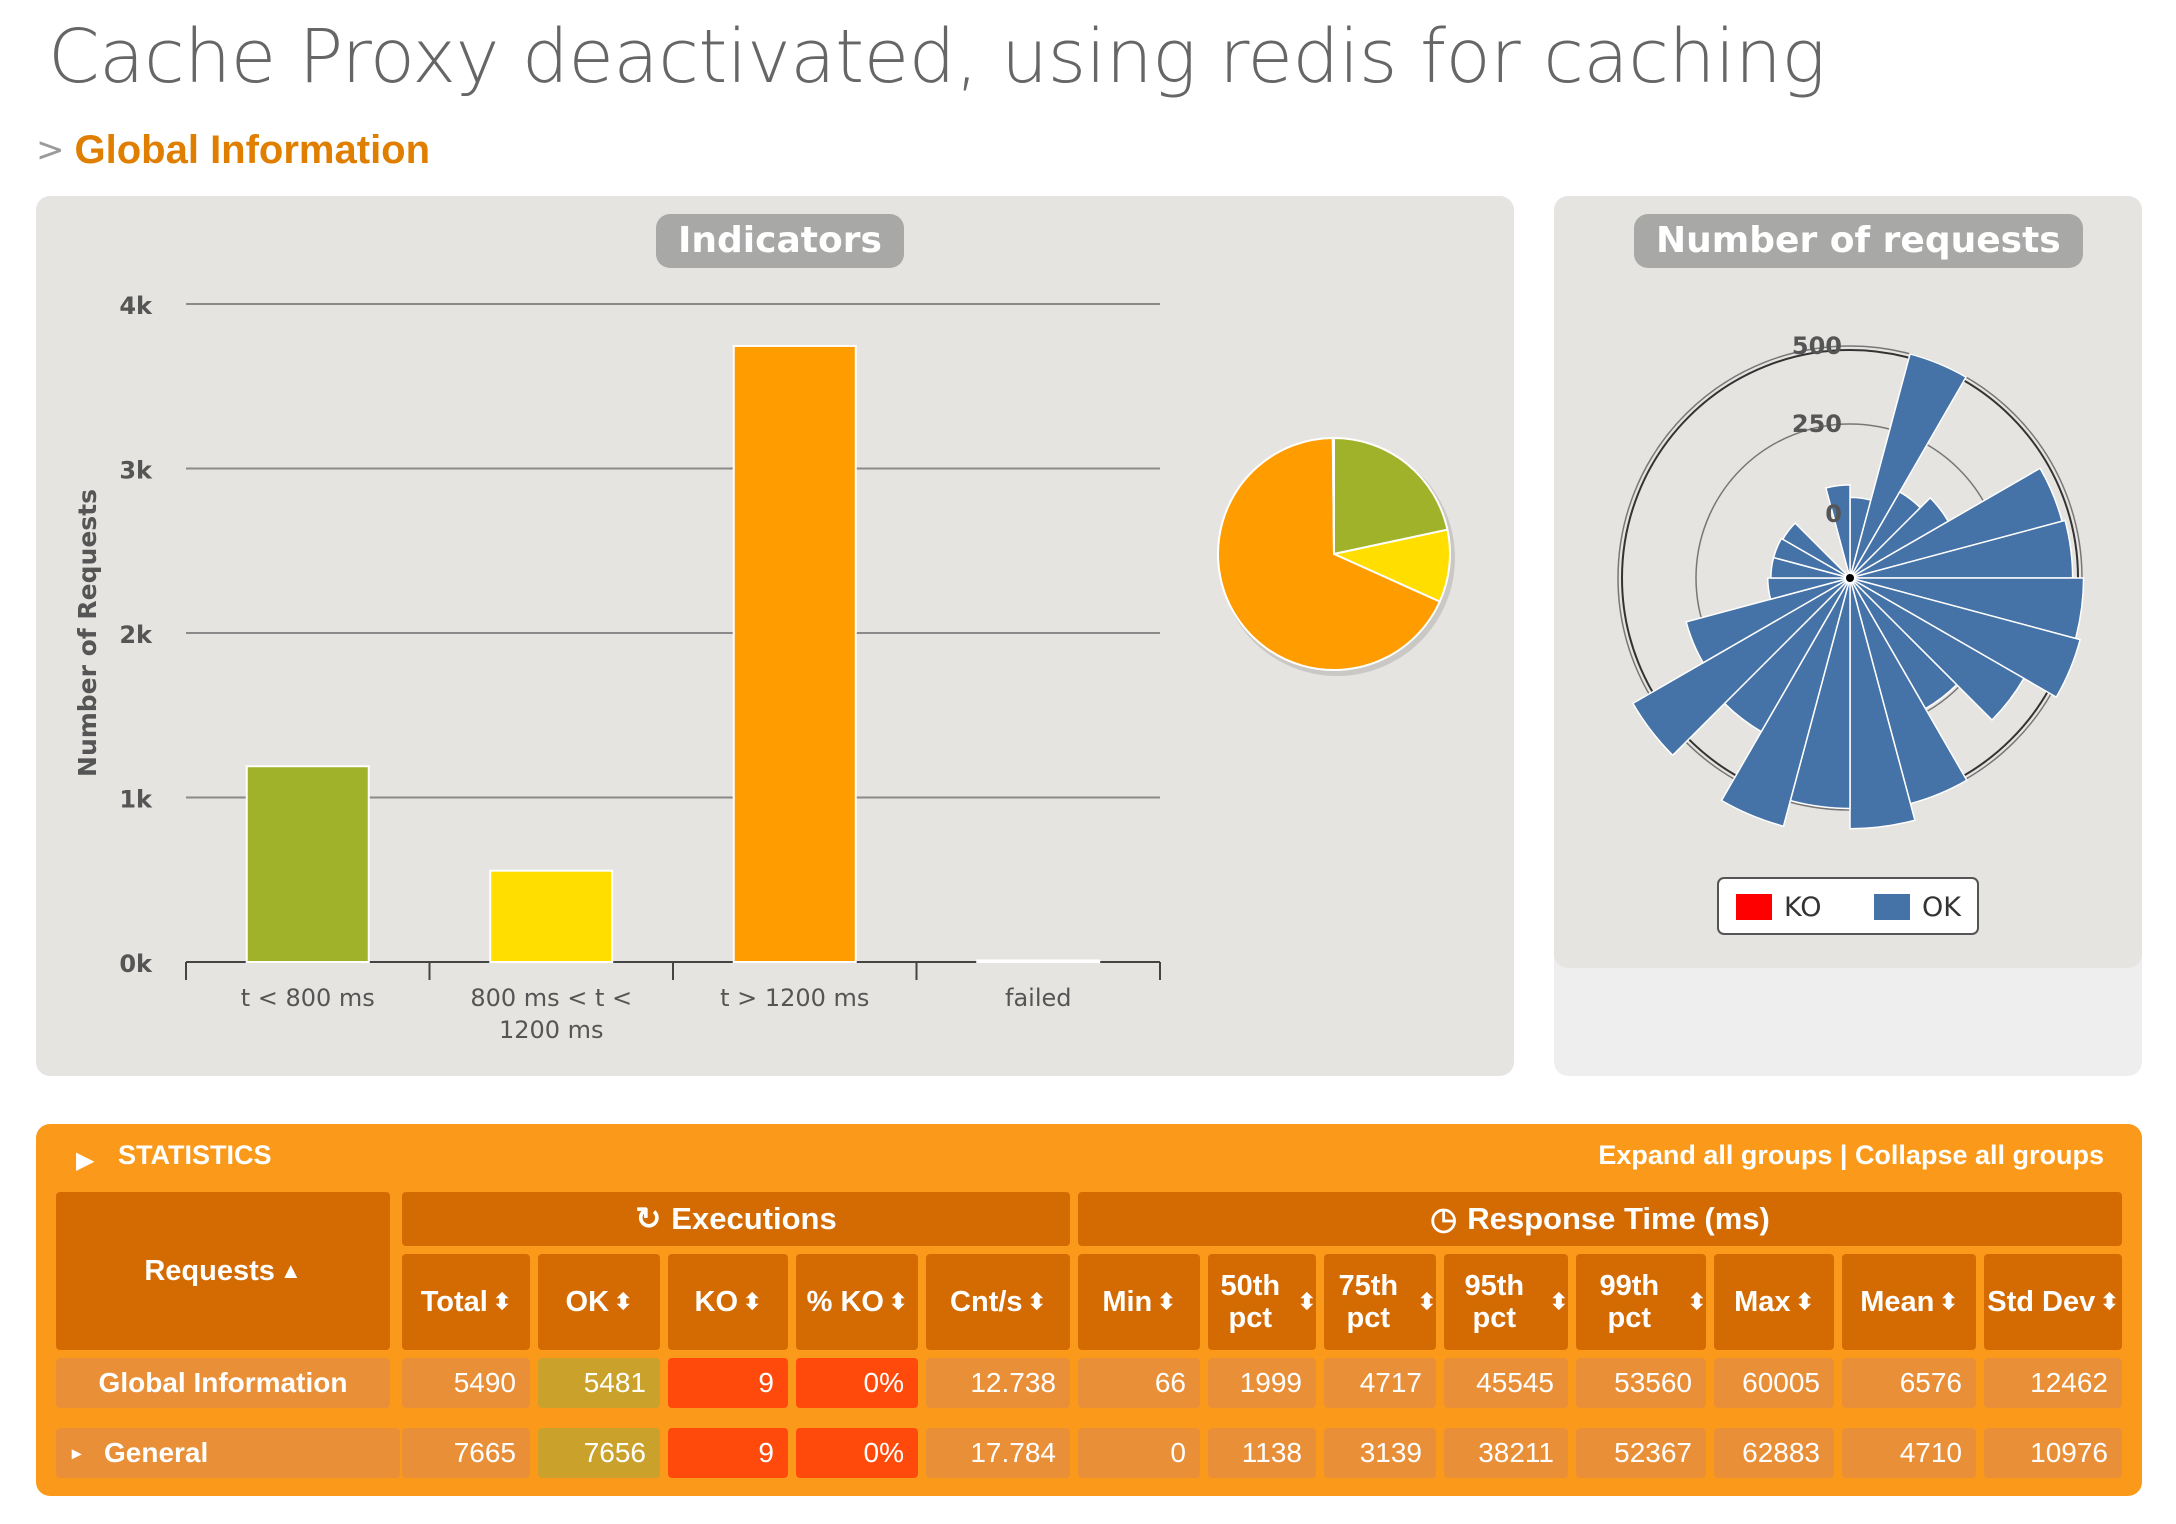  I want to click on column-header-label: Std Dev, so click(2041, 1302).